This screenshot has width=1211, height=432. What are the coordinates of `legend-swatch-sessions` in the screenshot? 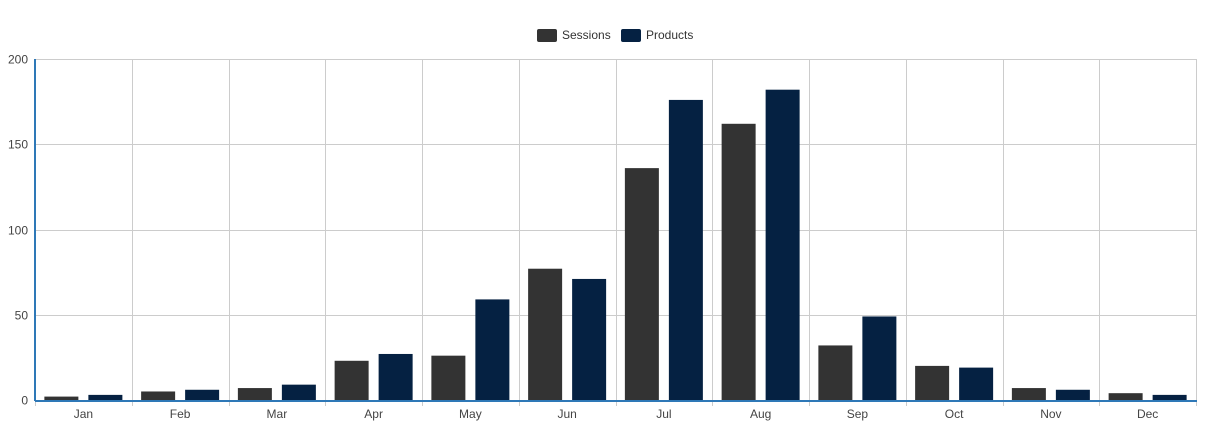 It's located at (547, 35).